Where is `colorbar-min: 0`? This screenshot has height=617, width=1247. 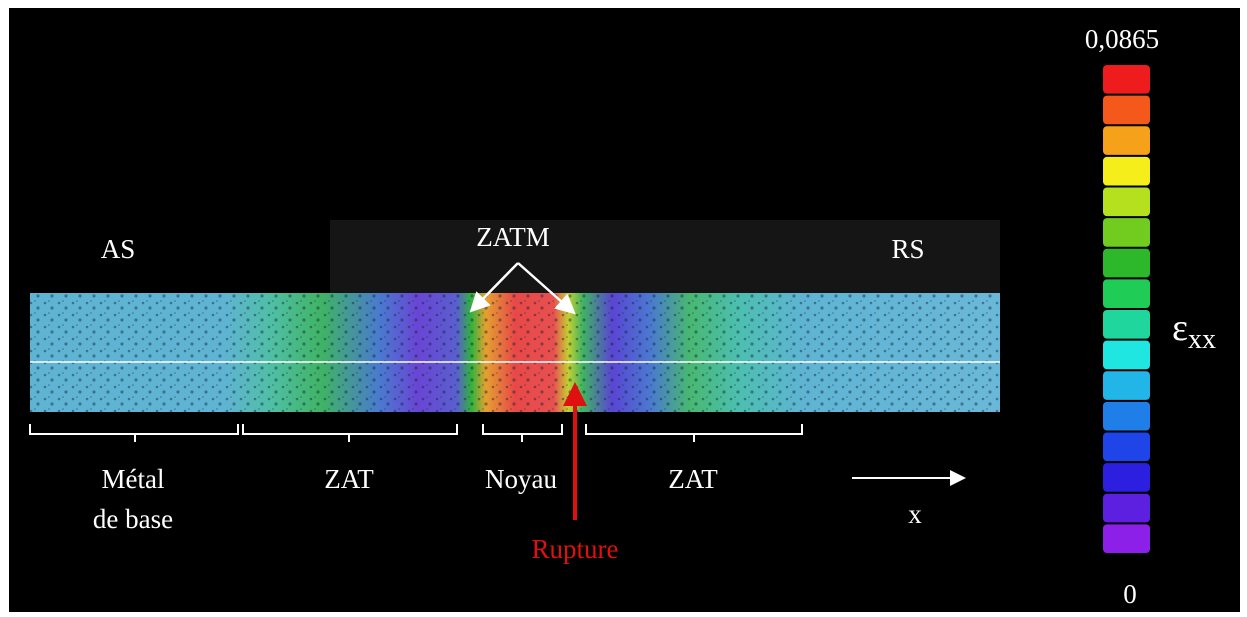 colorbar-min: 0 is located at coordinates (1130, 594).